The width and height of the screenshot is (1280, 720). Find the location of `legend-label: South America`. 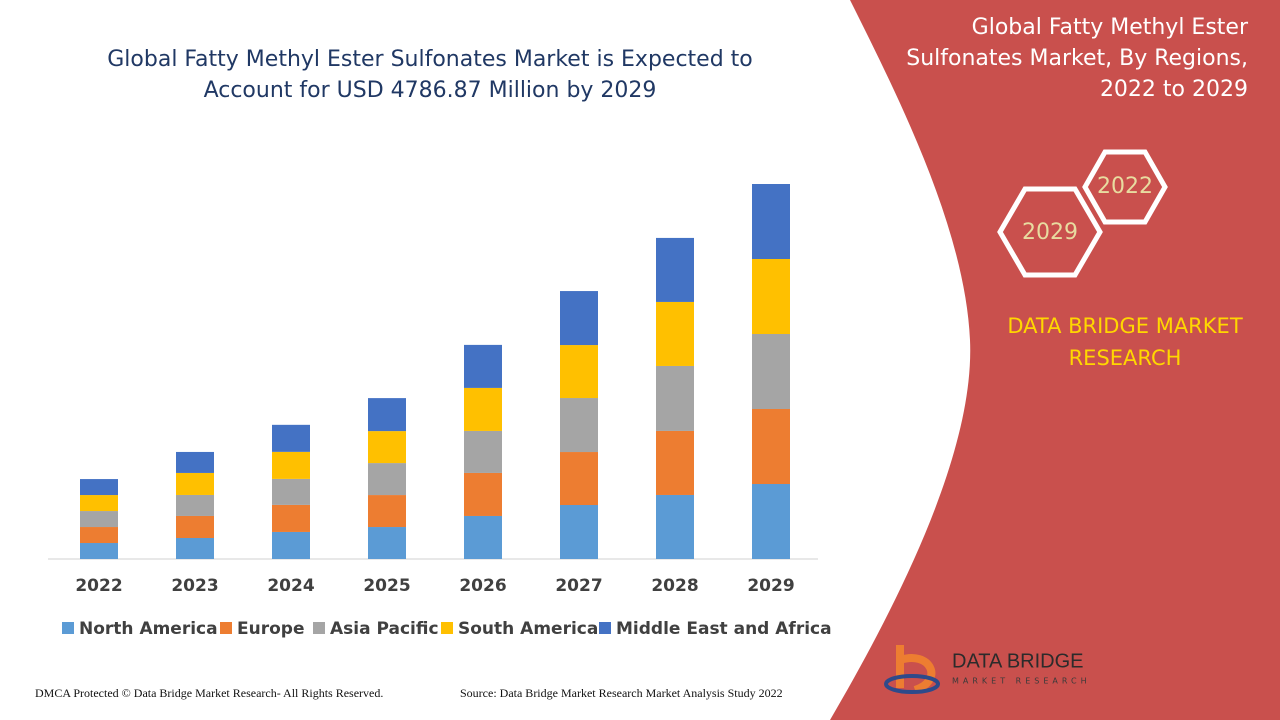

legend-label: South America is located at coordinates (528, 629).